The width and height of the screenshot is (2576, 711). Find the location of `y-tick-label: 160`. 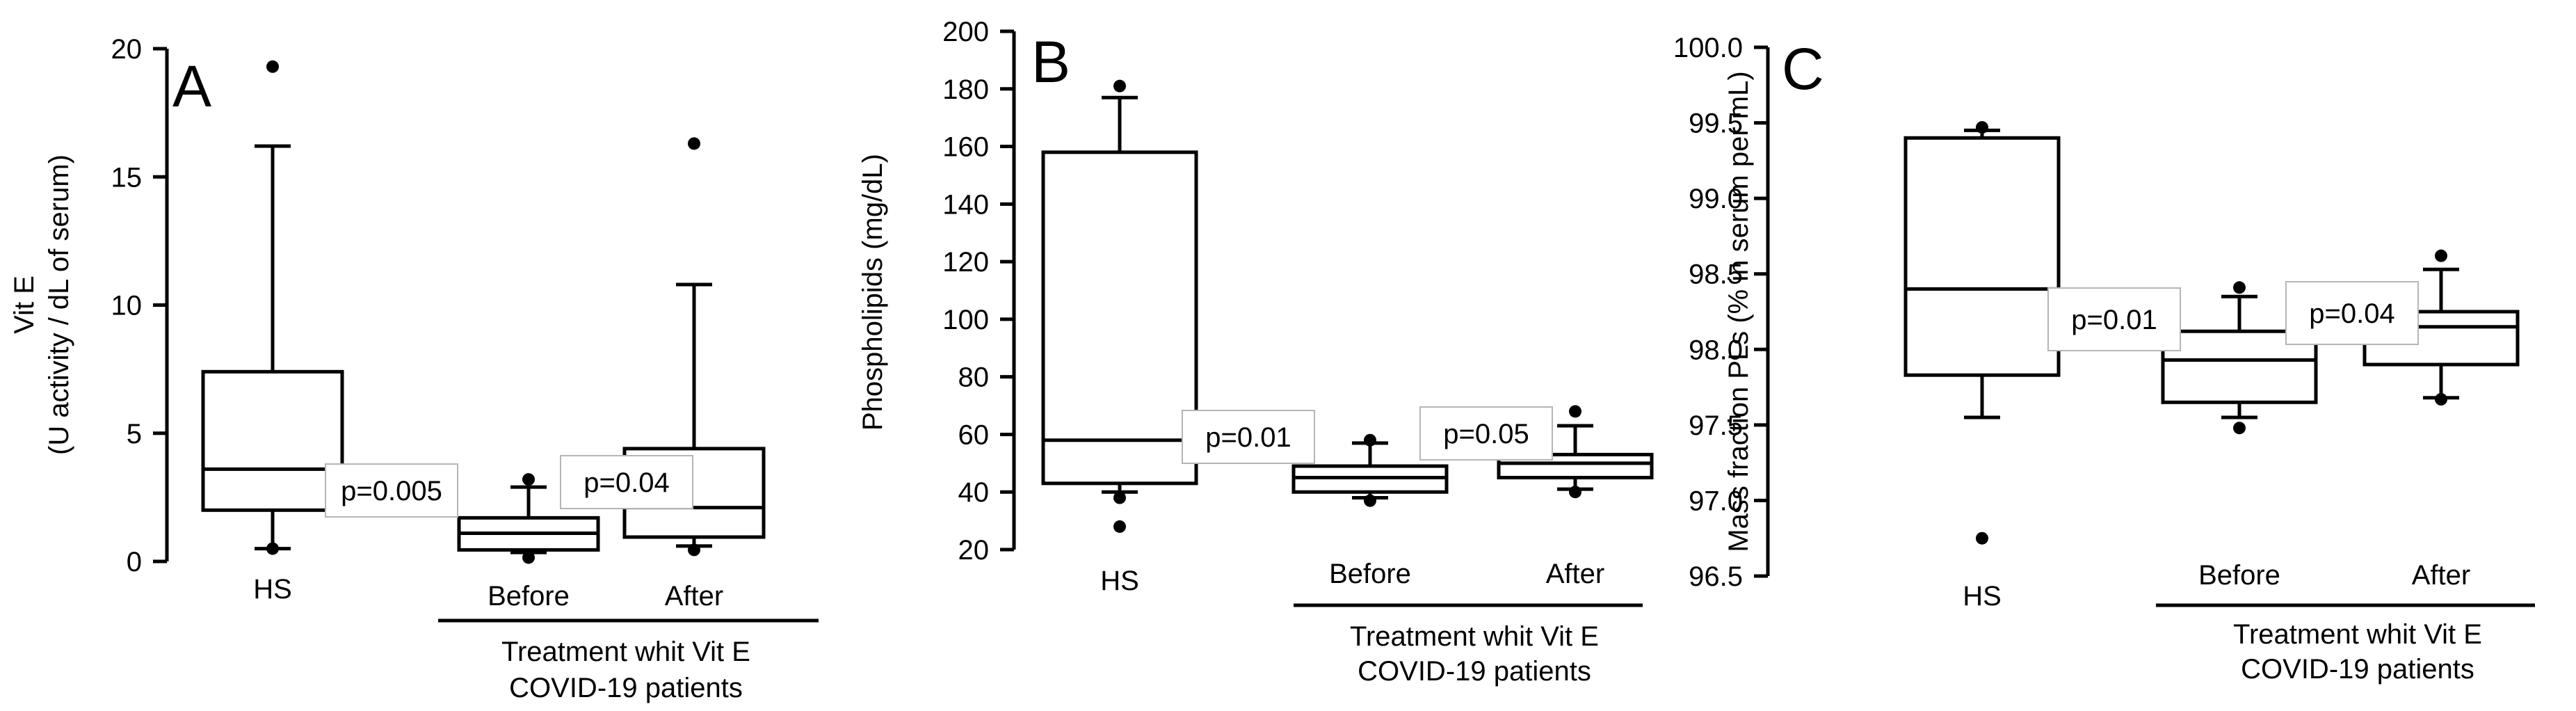

y-tick-label: 160 is located at coordinates (965, 147).